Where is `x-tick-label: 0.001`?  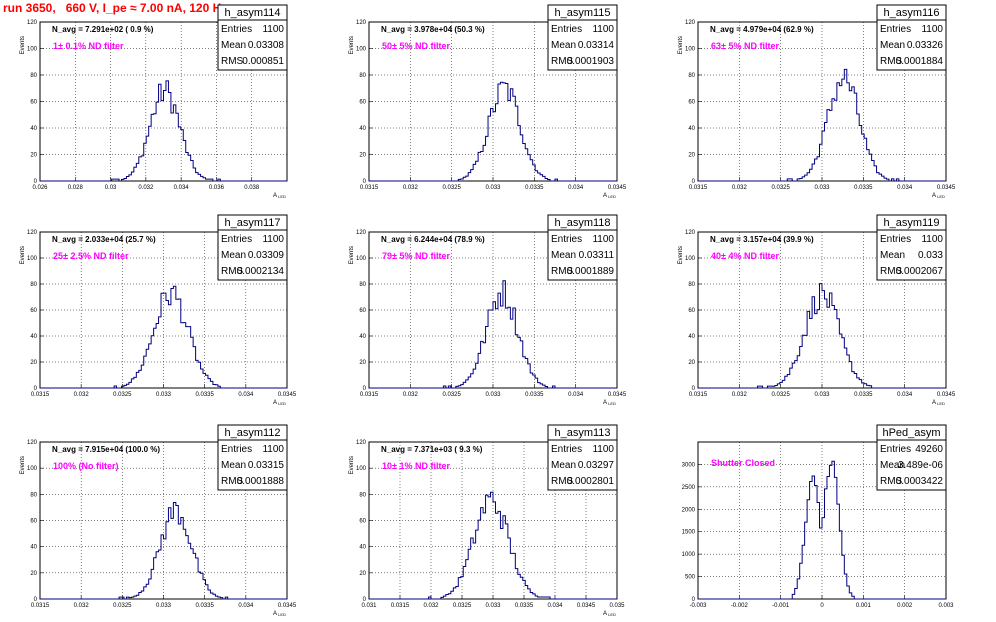
x-tick-label: 0.001 is located at coordinates (864, 606).